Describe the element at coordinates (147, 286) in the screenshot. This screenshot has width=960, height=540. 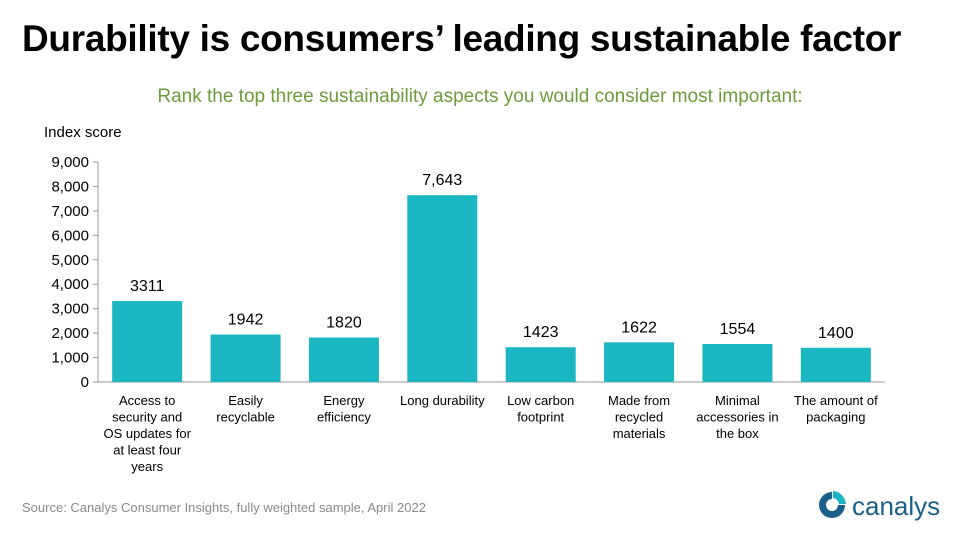
I see `data-label: 3311` at that location.